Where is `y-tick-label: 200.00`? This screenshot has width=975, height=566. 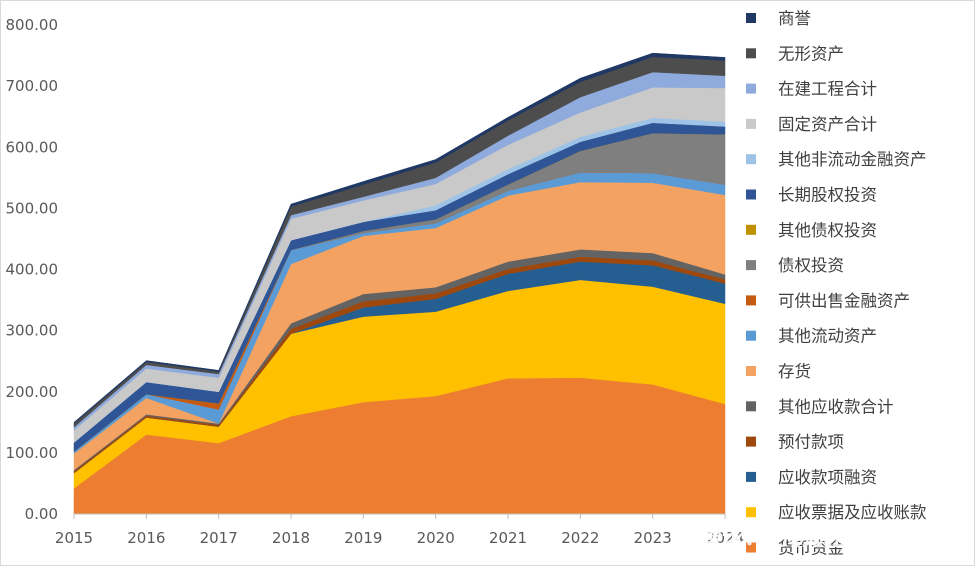 y-tick-label: 200.00 is located at coordinates (32, 392).